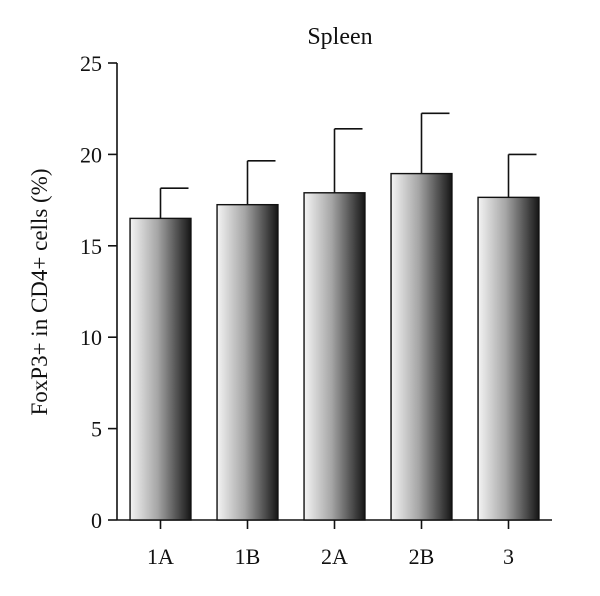 The width and height of the screenshot is (600, 596). What do you see at coordinates (91, 337) in the screenshot?
I see `y-tick-label: 10` at bounding box center [91, 337].